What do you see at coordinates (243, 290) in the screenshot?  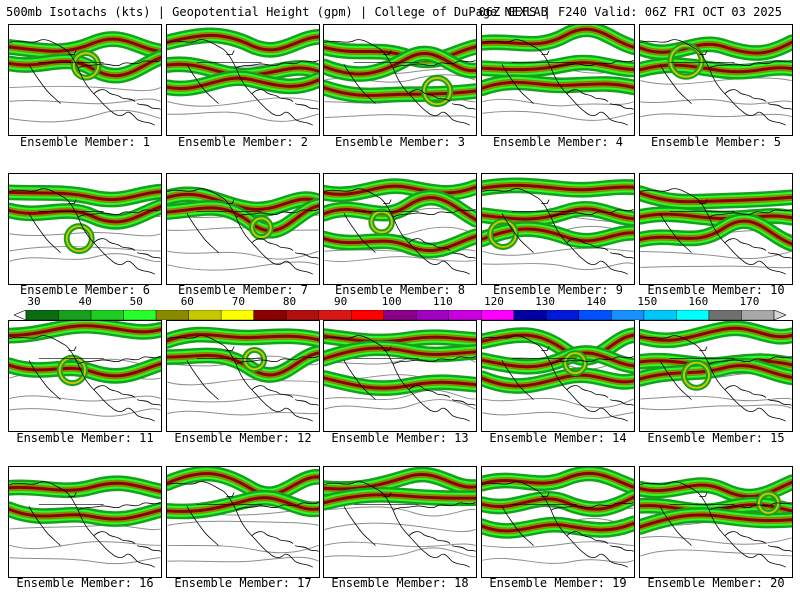 I see `ensemble-member-label: Ensemble Member: 7` at bounding box center [243, 290].